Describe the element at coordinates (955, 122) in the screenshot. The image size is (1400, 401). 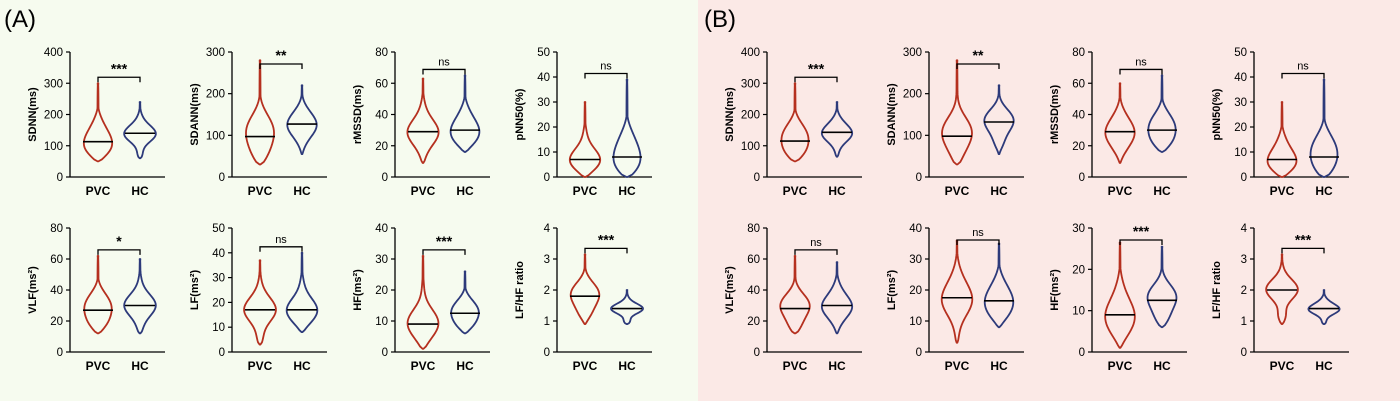
I see `subplot-b-2: 0 100 200 300 SDANN(ms) PVC HC **` at that location.